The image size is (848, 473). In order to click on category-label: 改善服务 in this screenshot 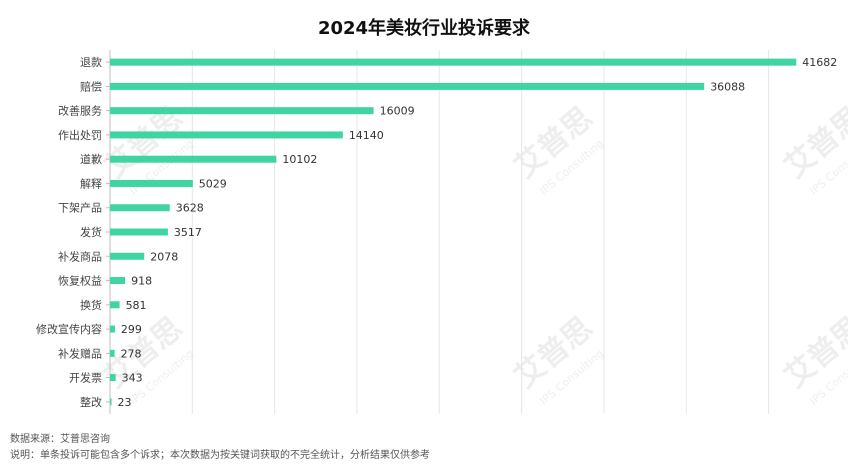, I will do `click(80, 111)`.